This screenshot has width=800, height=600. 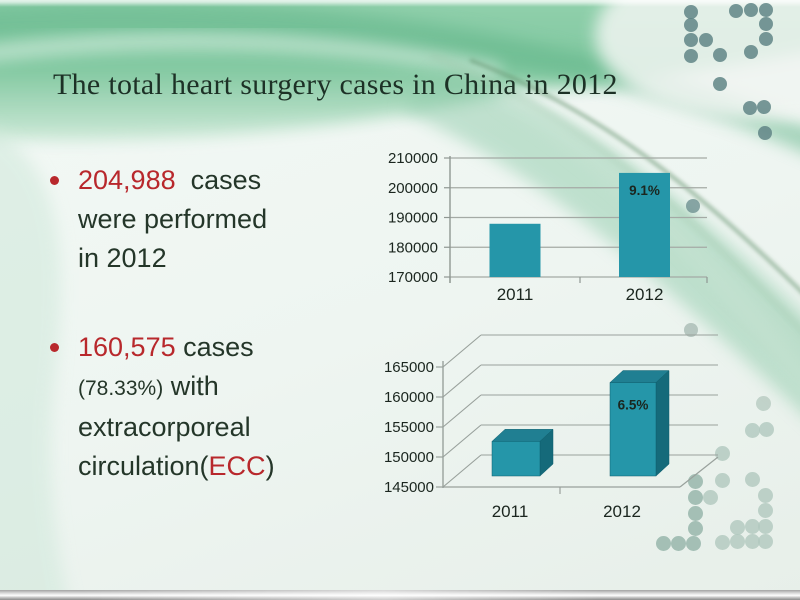 I want to click on bullet-line: 204,988 cases, so click(x=172, y=180).